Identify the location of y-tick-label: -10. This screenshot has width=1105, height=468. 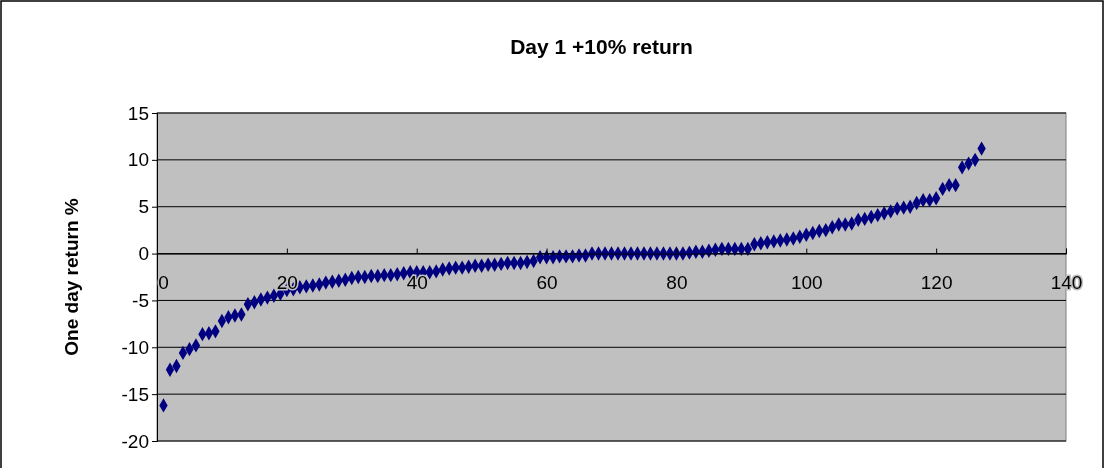
(135, 347).